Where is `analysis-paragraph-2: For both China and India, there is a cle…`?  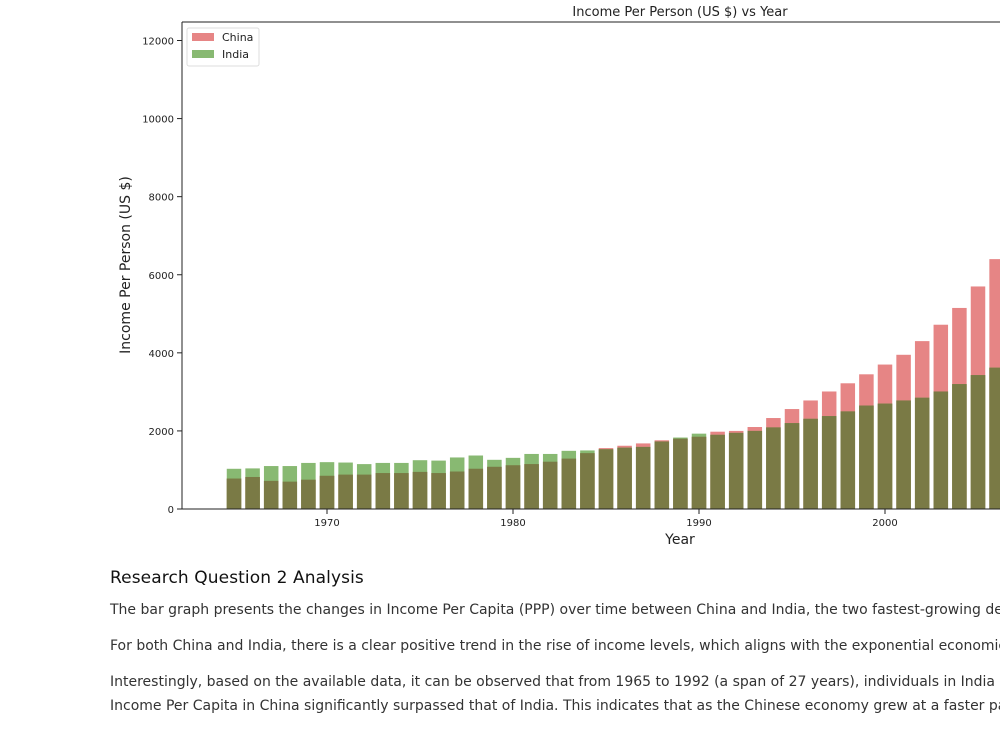 analysis-paragraph-2: For both China and India, there is a cle… is located at coordinates (555, 646).